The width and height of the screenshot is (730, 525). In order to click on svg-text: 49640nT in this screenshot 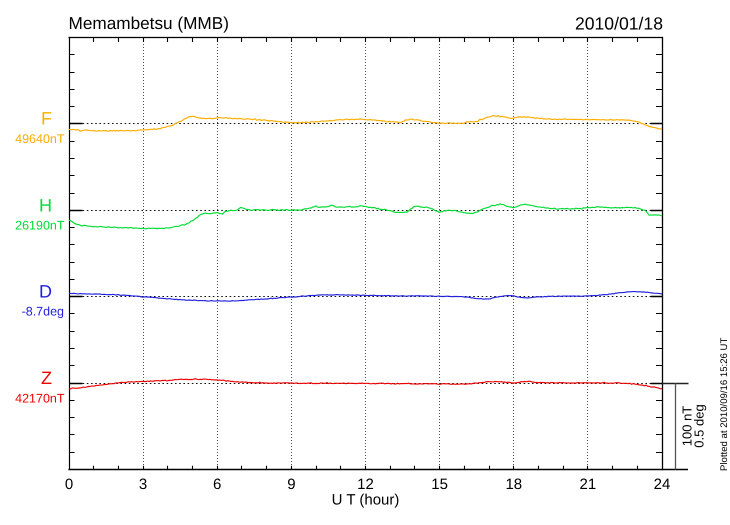, I will do `click(40, 139)`.